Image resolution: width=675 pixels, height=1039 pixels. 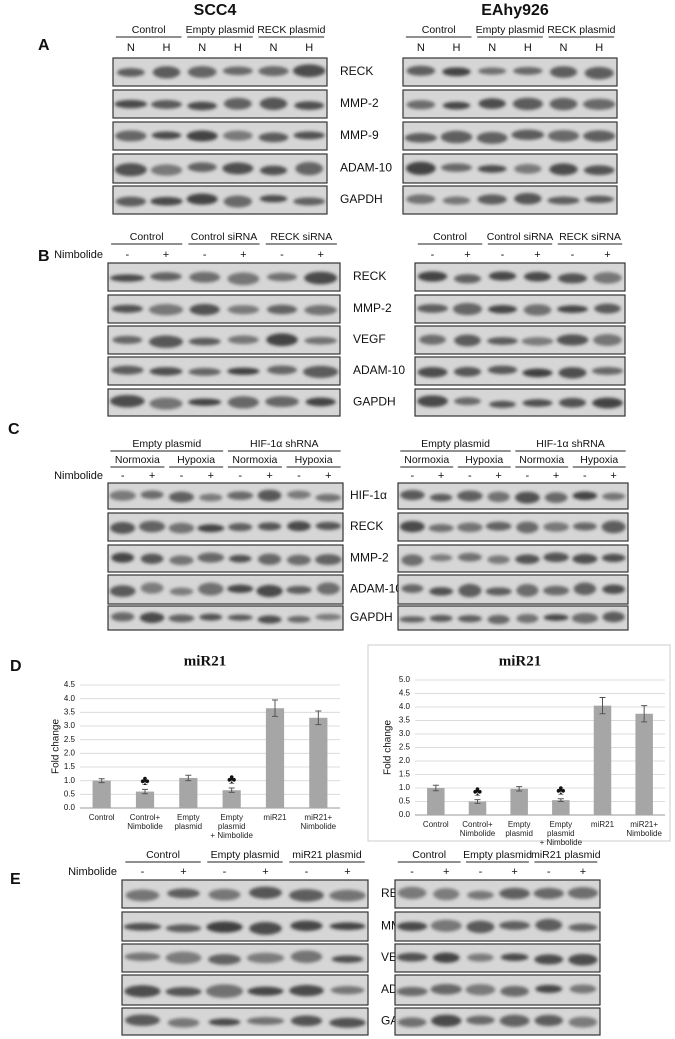 What do you see at coordinates (101, 817) in the screenshot?
I see `x-tick-label: Control` at bounding box center [101, 817].